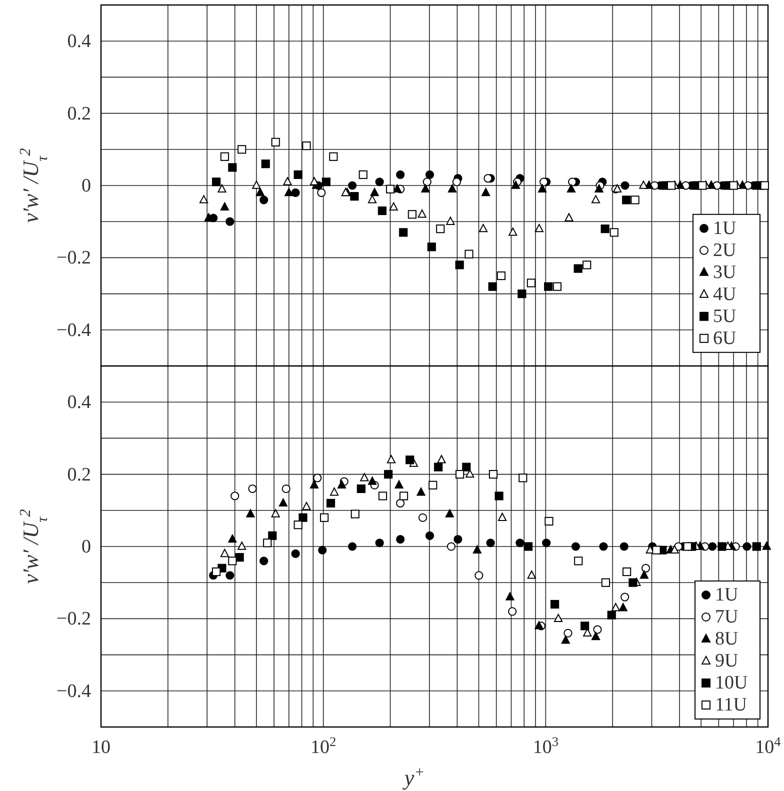 The width and height of the screenshot is (784, 791). Describe the element at coordinates (731, 683) in the screenshot. I see `legend-label: 10U` at that location.